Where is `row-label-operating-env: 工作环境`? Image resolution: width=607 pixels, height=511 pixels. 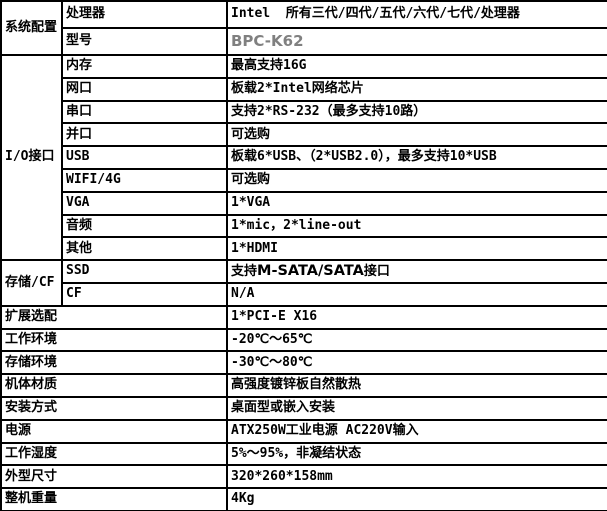 row-label-operating-env: 工作环境 is located at coordinates (114, 340).